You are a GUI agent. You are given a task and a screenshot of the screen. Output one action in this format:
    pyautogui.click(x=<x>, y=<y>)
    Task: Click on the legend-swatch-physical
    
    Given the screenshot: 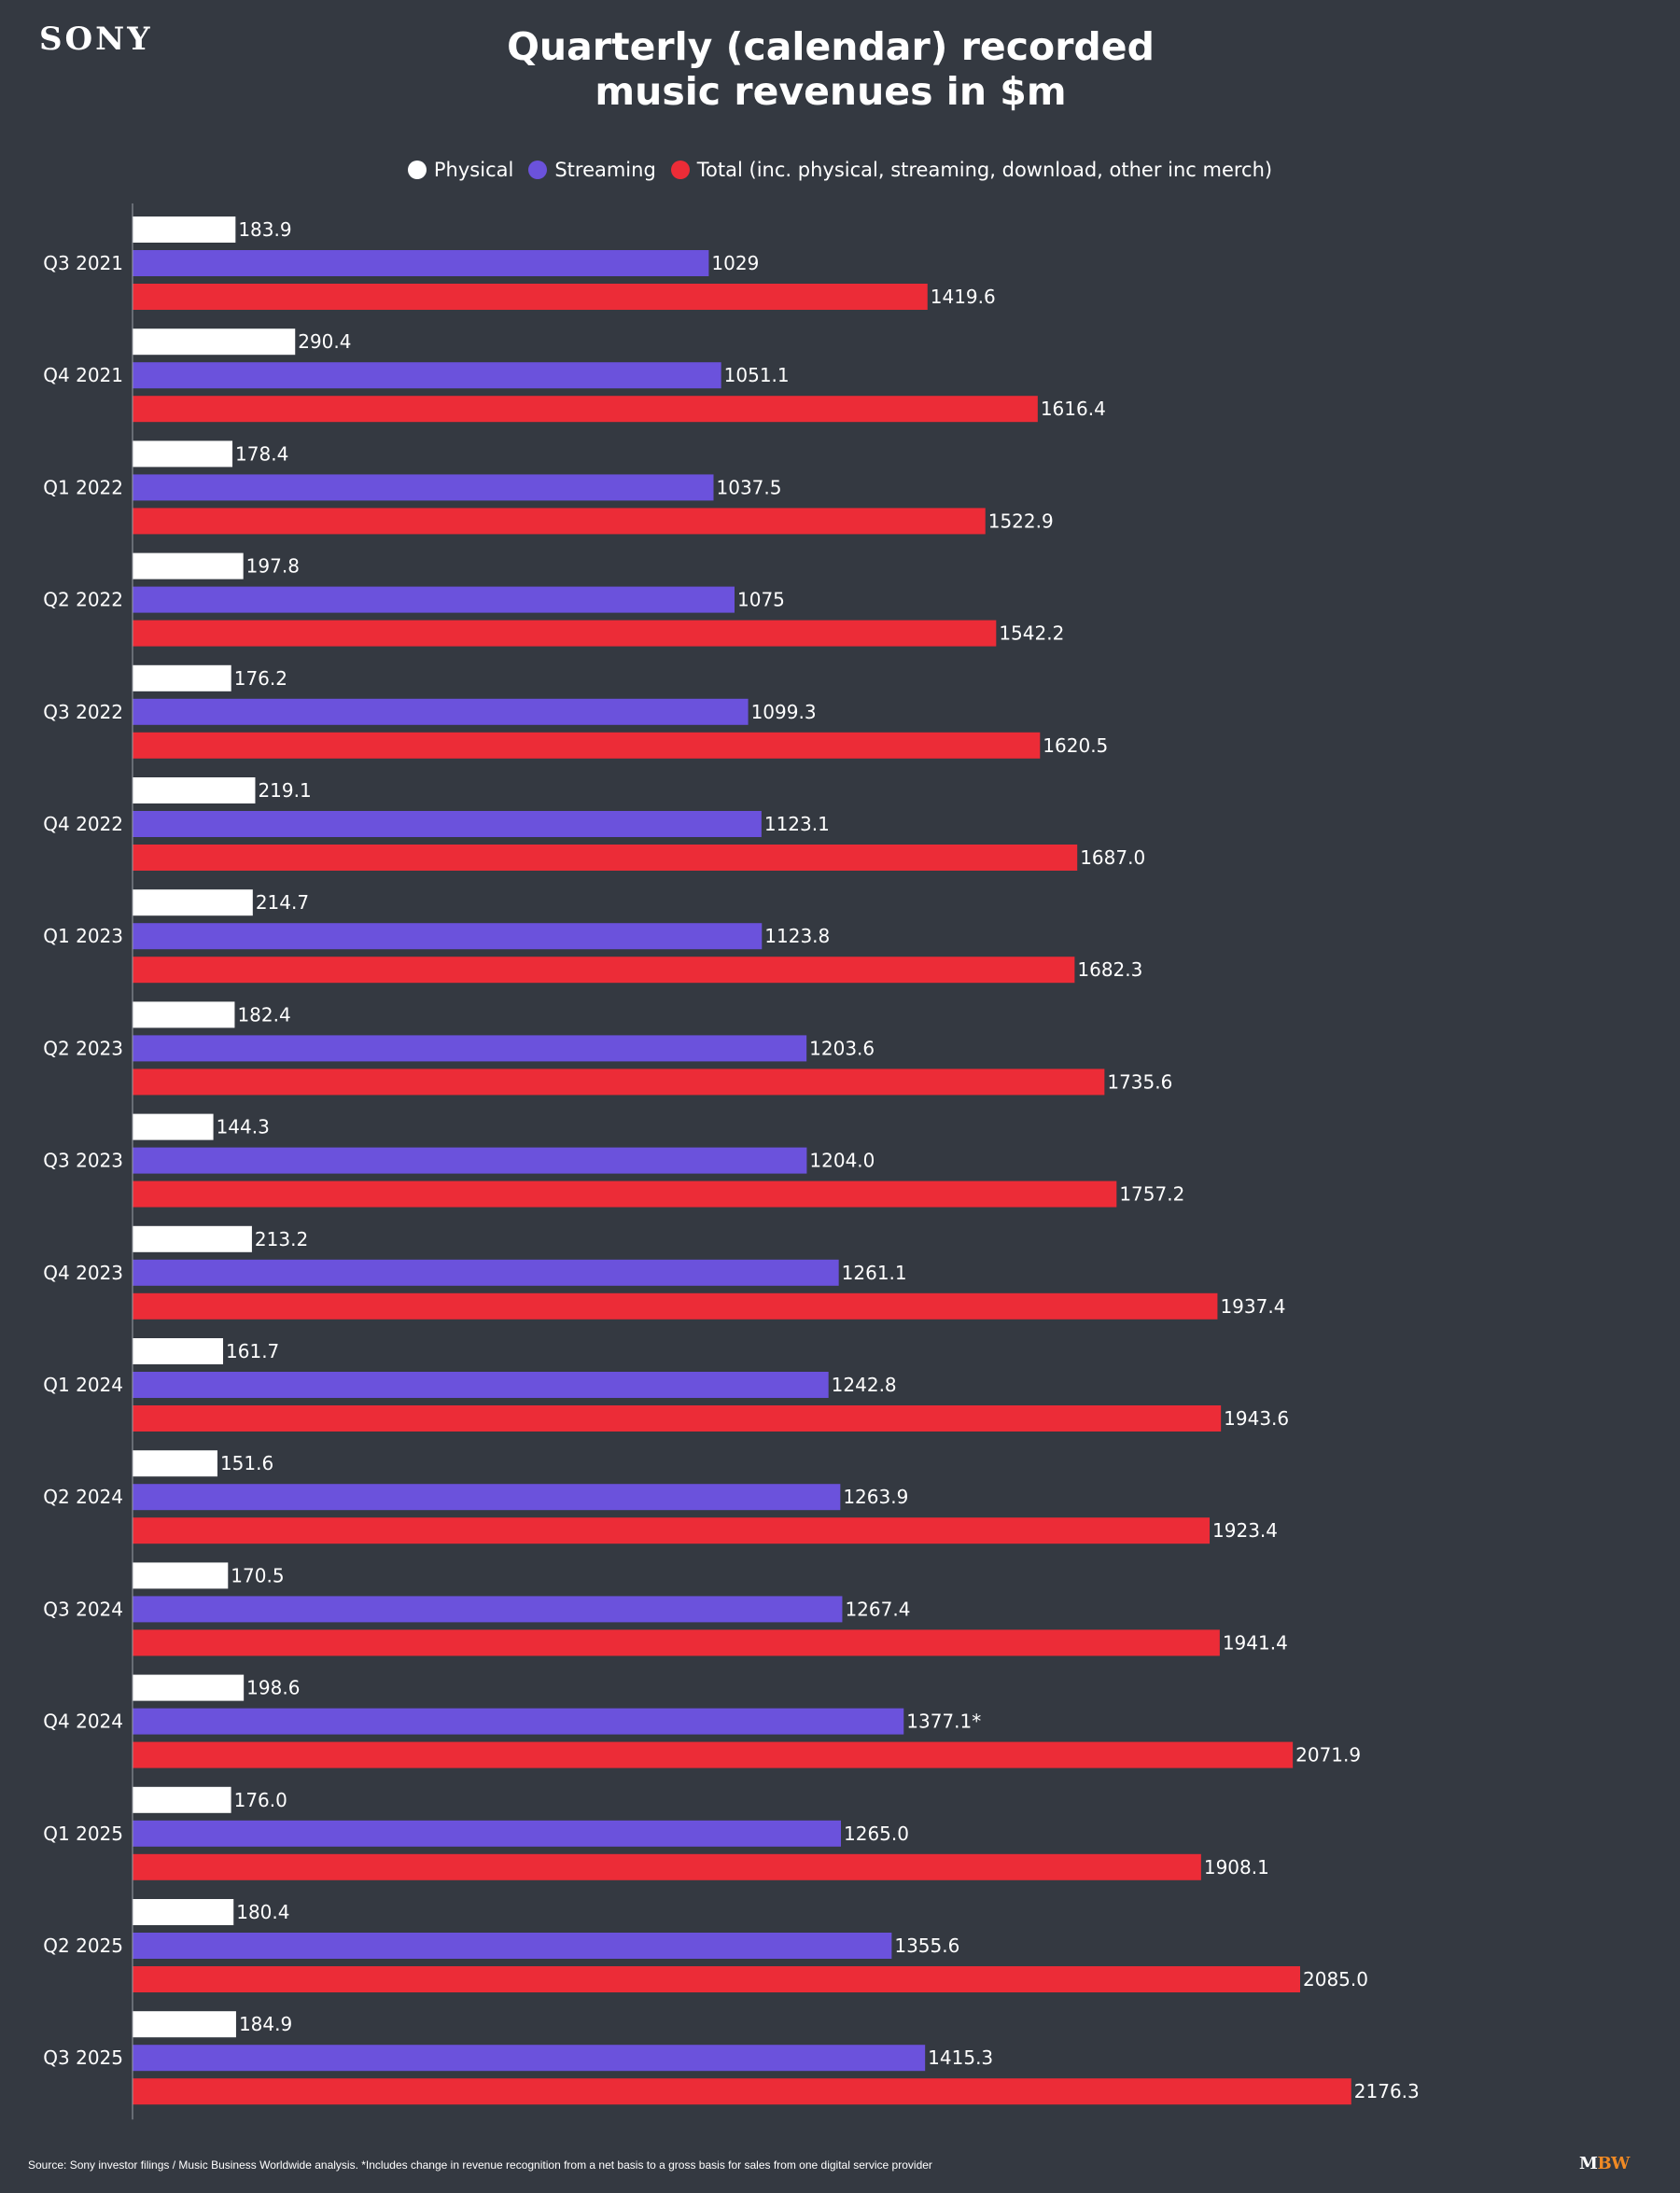 What is the action you would take?
    pyautogui.click(x=417, y=170)
    